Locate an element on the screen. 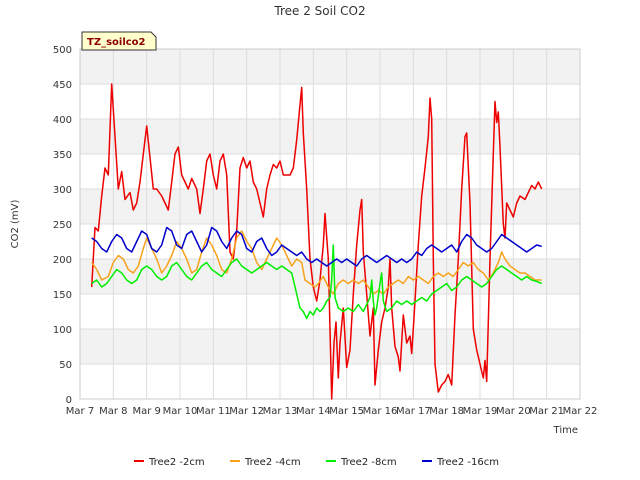 This screenshot has width=640, height=480. y-tick-label: 250 is located at coordinates (62, 225).